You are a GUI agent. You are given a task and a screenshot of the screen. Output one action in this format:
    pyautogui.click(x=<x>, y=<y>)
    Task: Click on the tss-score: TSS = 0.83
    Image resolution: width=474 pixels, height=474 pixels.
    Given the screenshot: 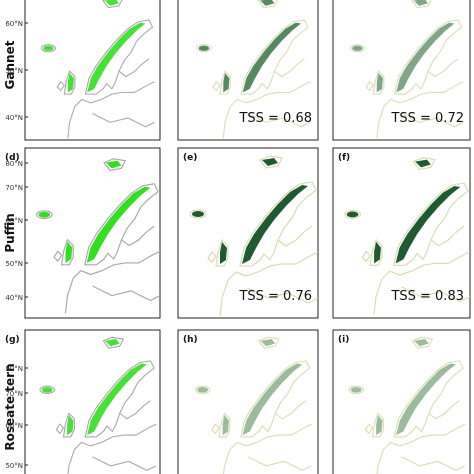 What is the action you would take?
    pyautogui.click(x=427, y=296)
    